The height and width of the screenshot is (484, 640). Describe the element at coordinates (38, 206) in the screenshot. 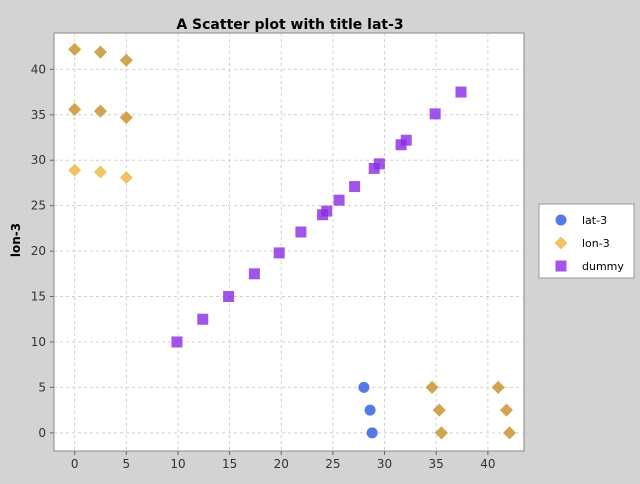

I see `y-tick-label: 25` at that location.